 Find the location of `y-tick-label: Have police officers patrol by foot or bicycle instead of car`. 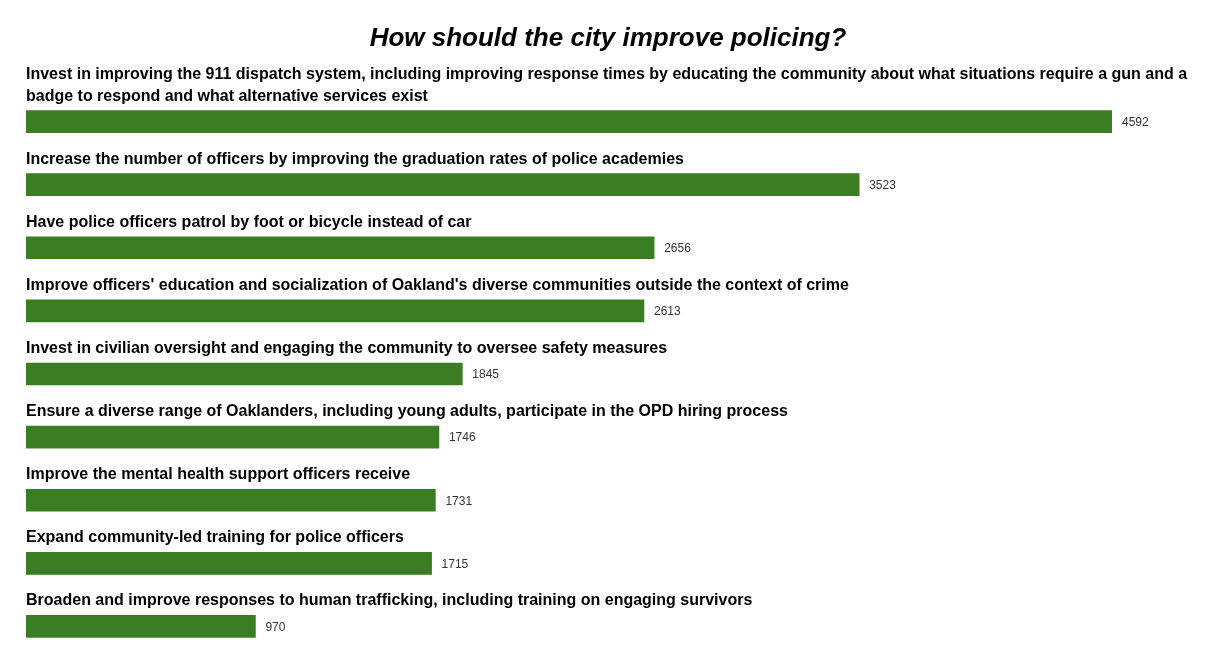

y-tick-label: Have police officers patrol by foot or bicycle instead of car is located at coordinates (249, 221).